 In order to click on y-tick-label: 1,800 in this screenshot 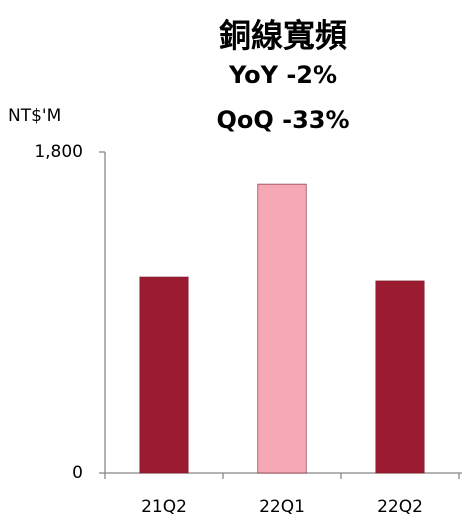, I will do `click(58, 152)`.